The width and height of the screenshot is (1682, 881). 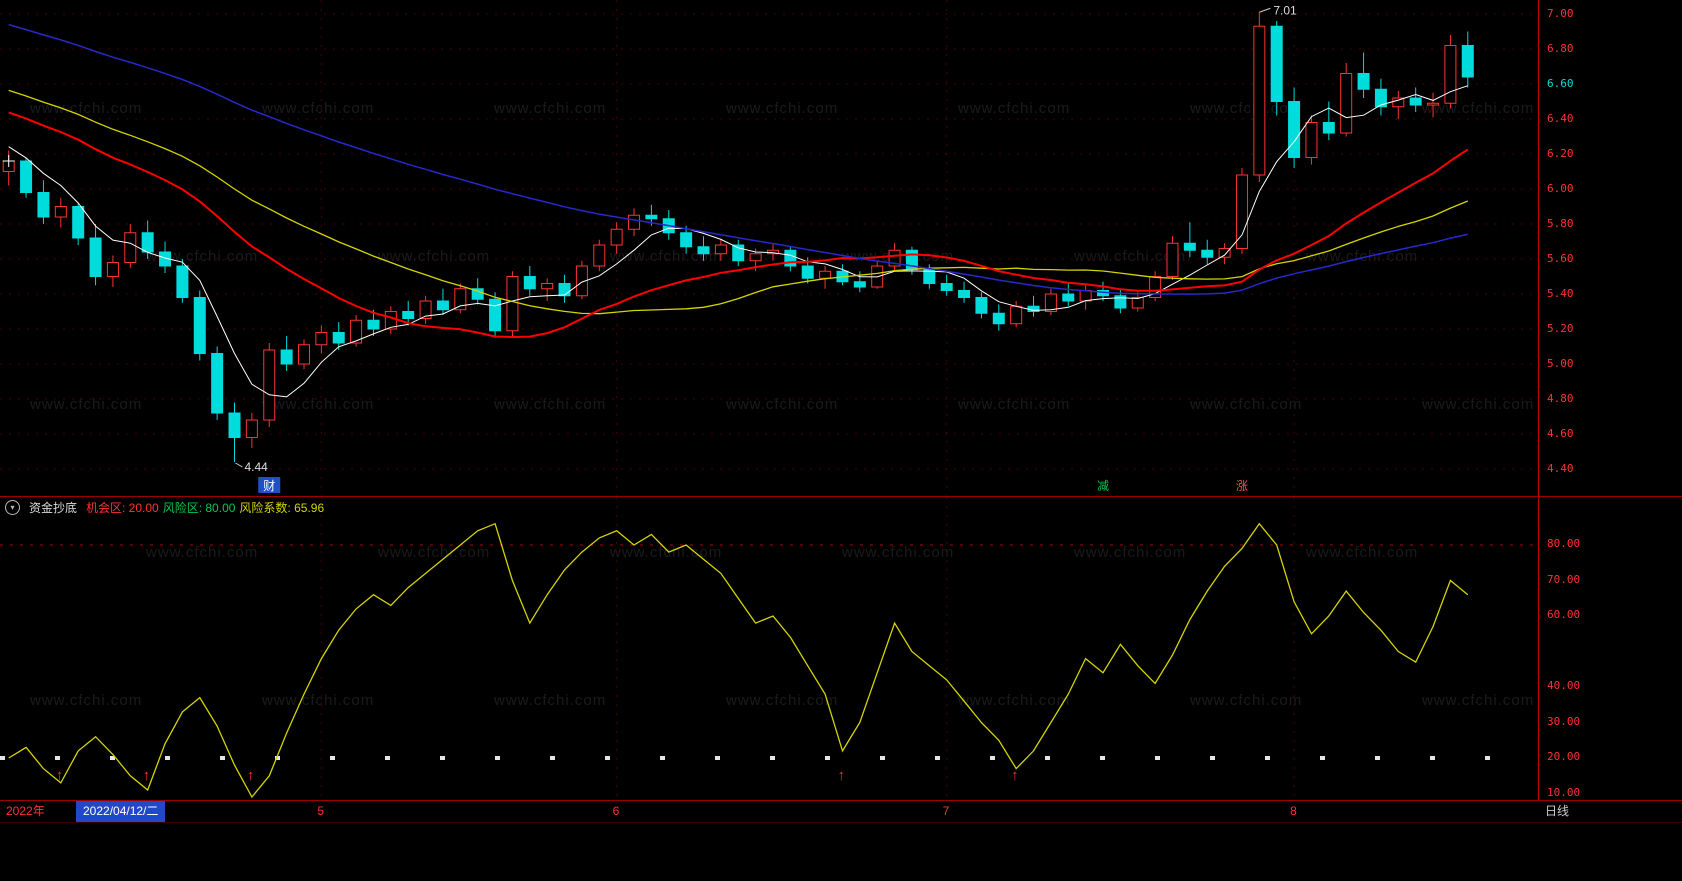 What do you see at coordinates (239, 465) in the screenshot?
I see `low-pointer` at bounding box center [239, 465].